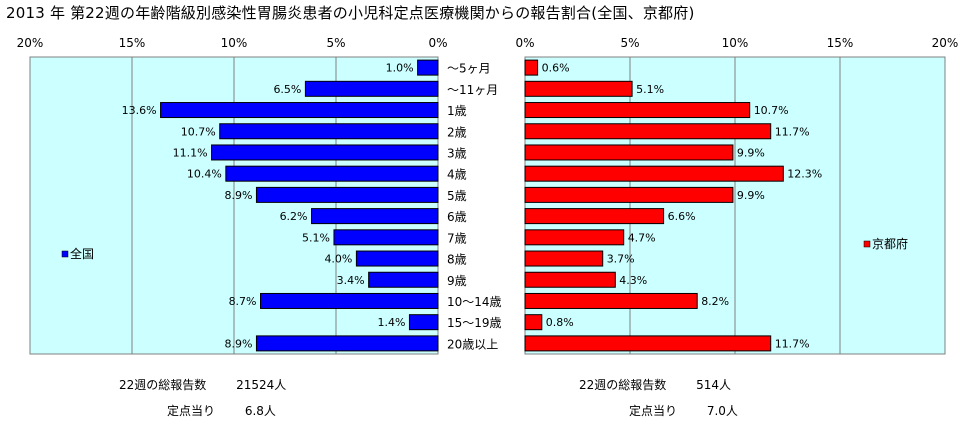  What do you see at coordinates (474, 323) in the screenshot?
I see `category-label: 15～19歳` at bounding box center [474, 323].